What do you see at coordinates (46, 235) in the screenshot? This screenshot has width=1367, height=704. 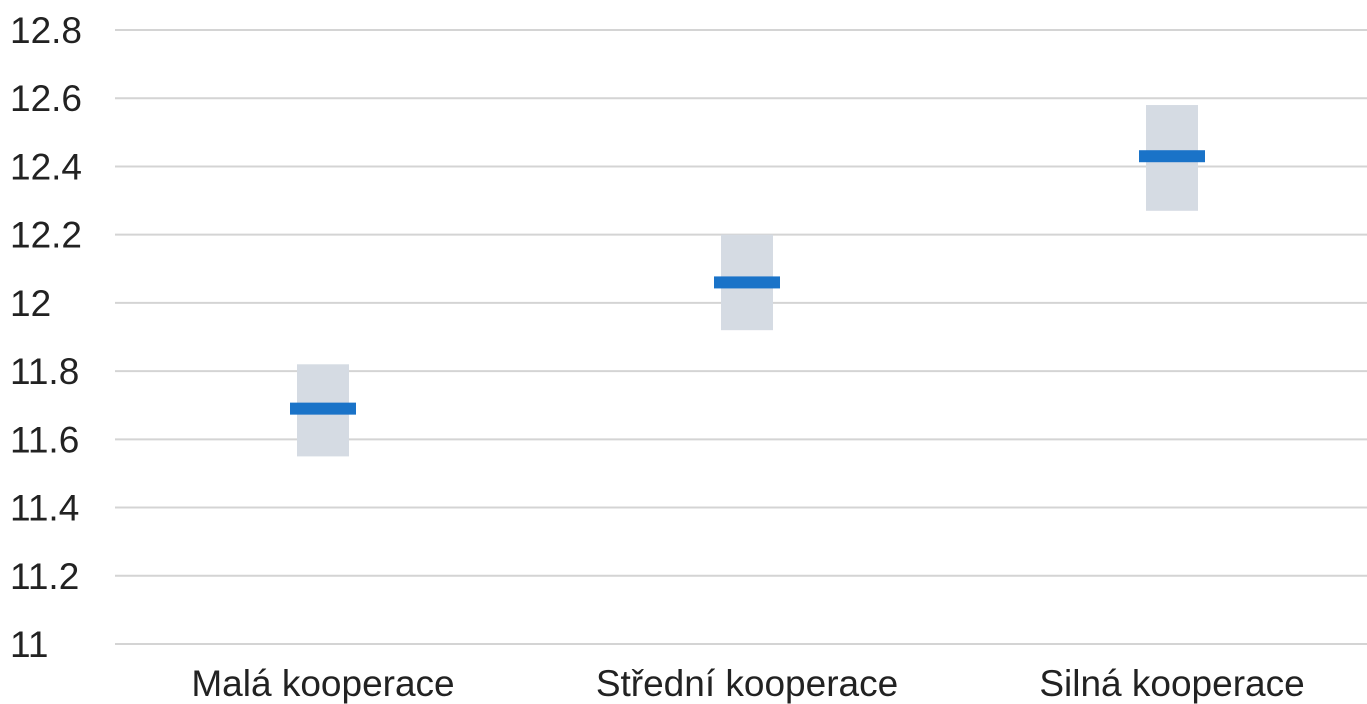 I see `y-tick-label: 12.2` at bounding box center [46, 235].